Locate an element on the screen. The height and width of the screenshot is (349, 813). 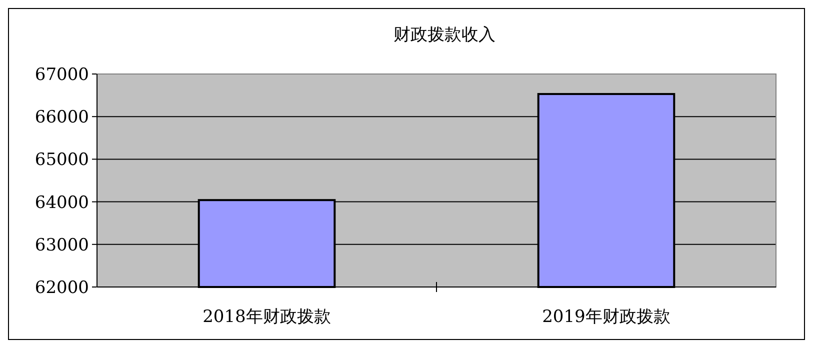
x-tick-label: 2018年财政拨款 is located at coordinates (266, 317).